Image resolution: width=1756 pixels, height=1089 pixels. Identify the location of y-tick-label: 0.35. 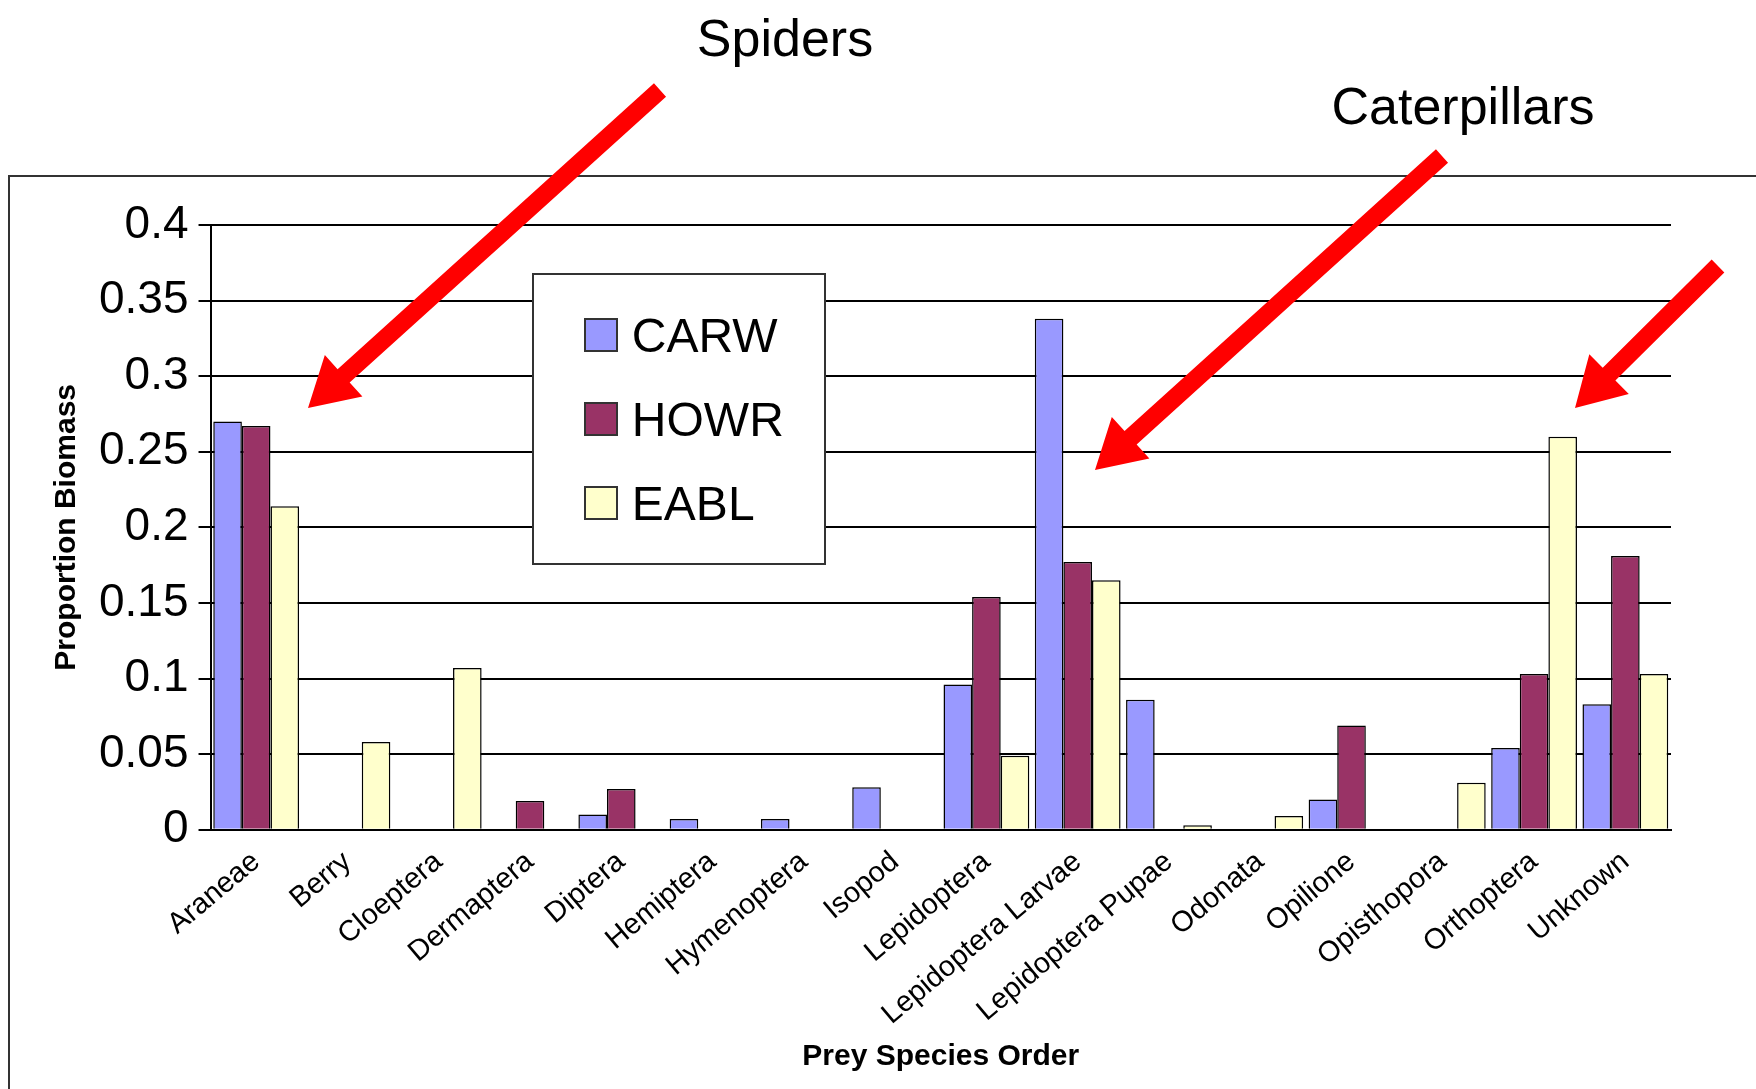
(144, 297).